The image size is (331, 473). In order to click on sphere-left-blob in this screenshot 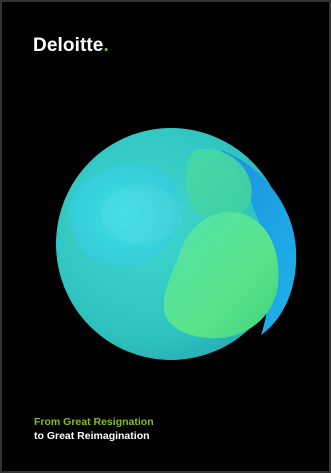, I will do `click(124, 215)`.